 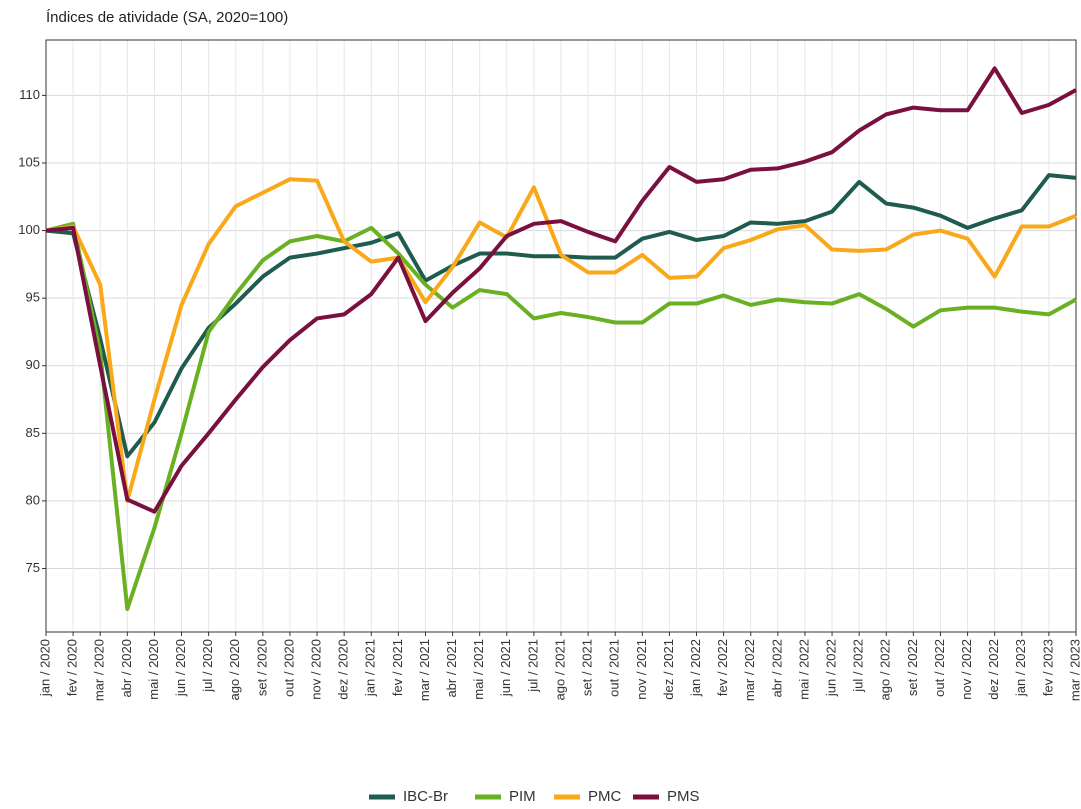 I want to click on x-tick-label: jun / 2020, so click(x=180, y=668).